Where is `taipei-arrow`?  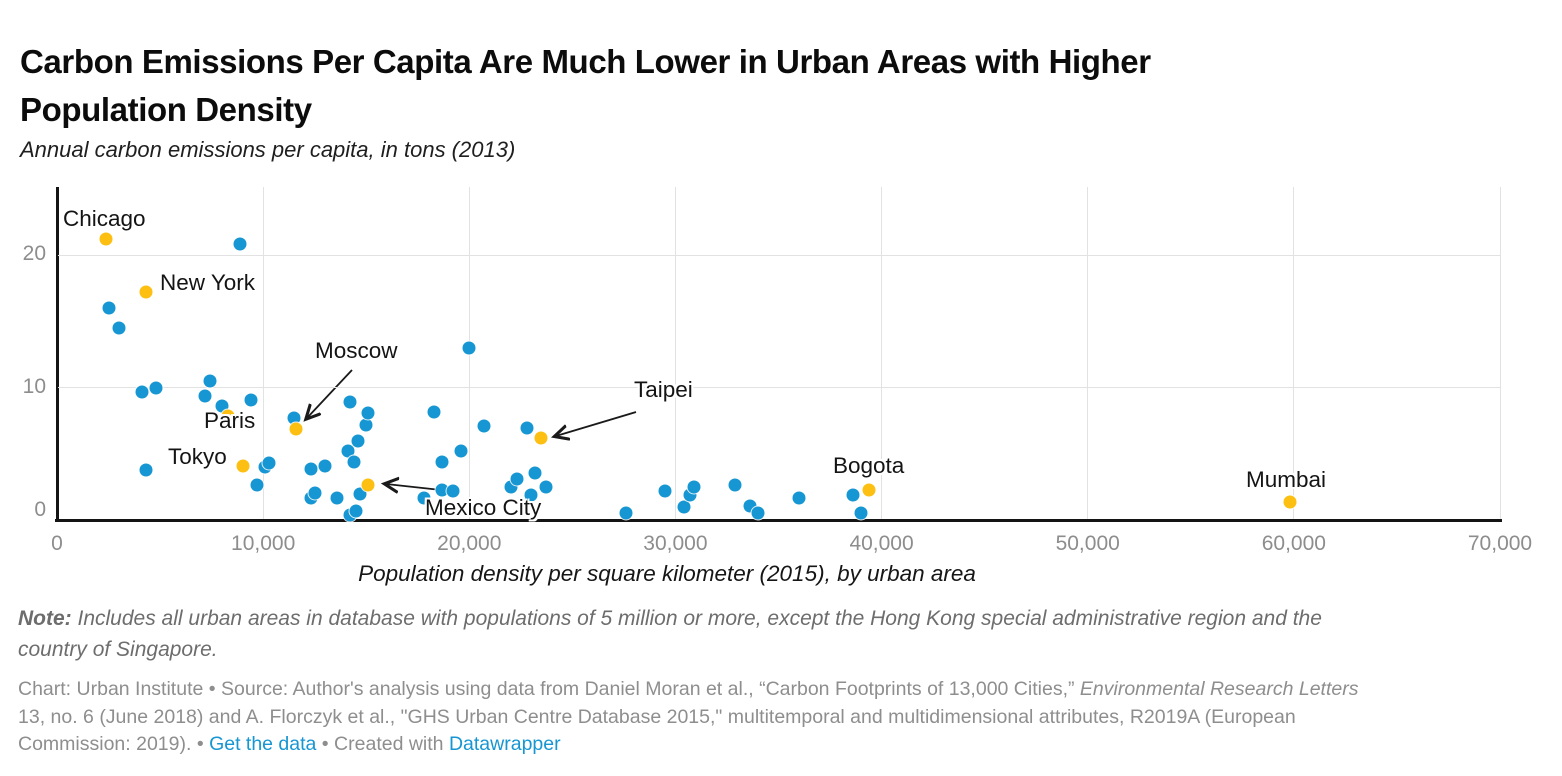 taipei-arrow is located at coordinates (596, 423).